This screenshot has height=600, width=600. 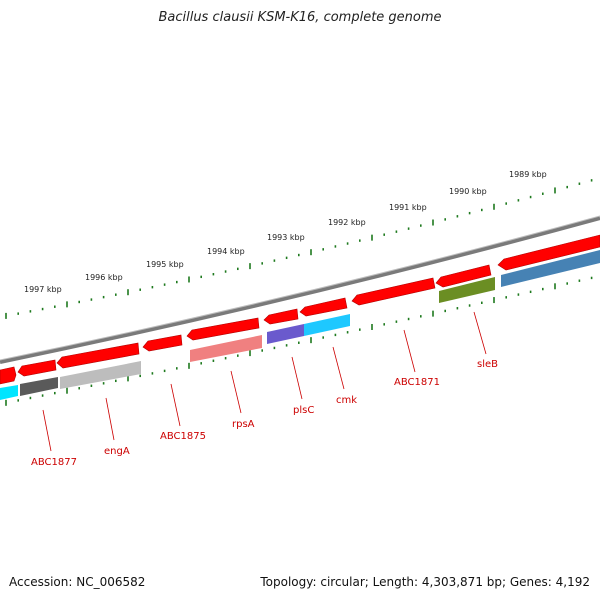 What do you see at coordinates (77, 582) in the screenshot?
I see `accession-text: Accession: NC_006582` at bounding box center [77, 582].